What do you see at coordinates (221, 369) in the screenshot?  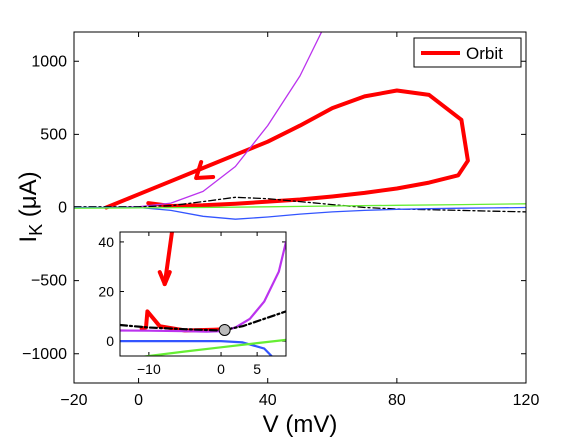 I see `inset-x-tick-label: 0` at bounding box center [221, 369].